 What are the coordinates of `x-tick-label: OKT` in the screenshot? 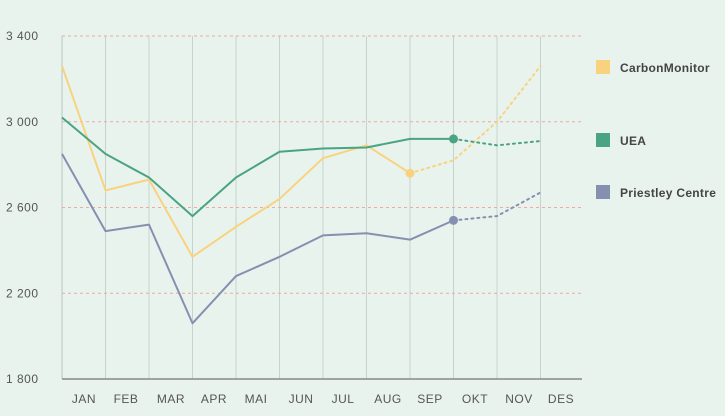 It's located at (475, 399).